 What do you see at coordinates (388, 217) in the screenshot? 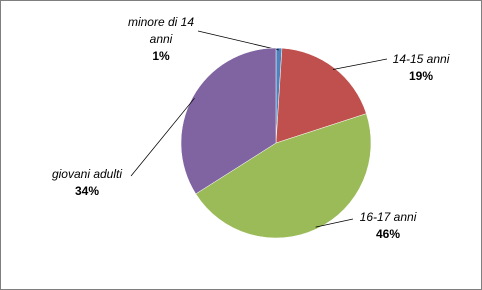
I see `category-label: 16-17 anni` at bounding box center [388, 217].